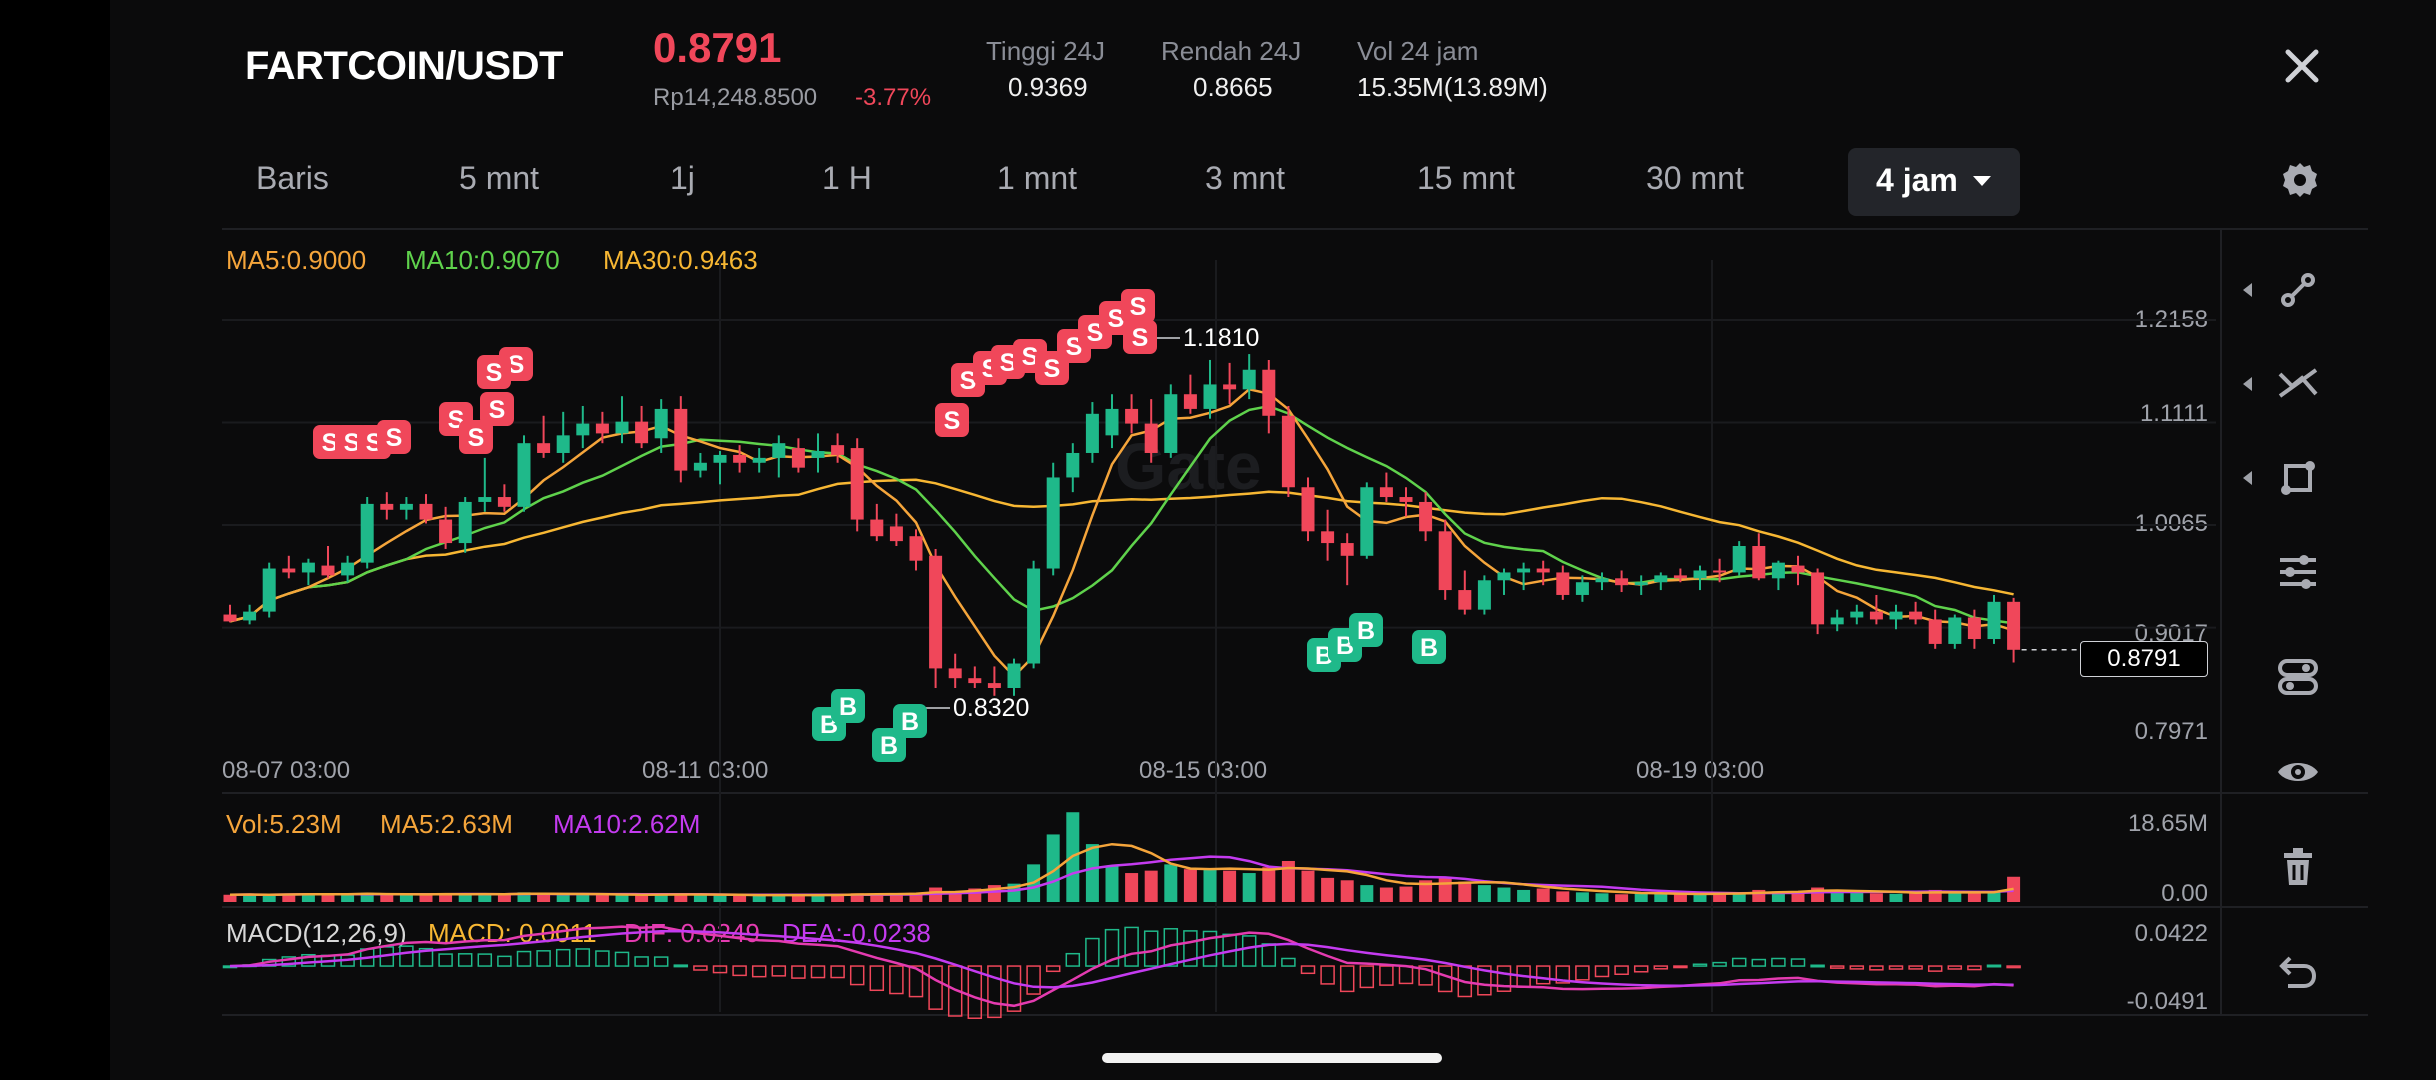  What do you see at coordinates (2298, 290) in the screenshot?
I see `trendline-icon` at bounding box center [2298, 290].